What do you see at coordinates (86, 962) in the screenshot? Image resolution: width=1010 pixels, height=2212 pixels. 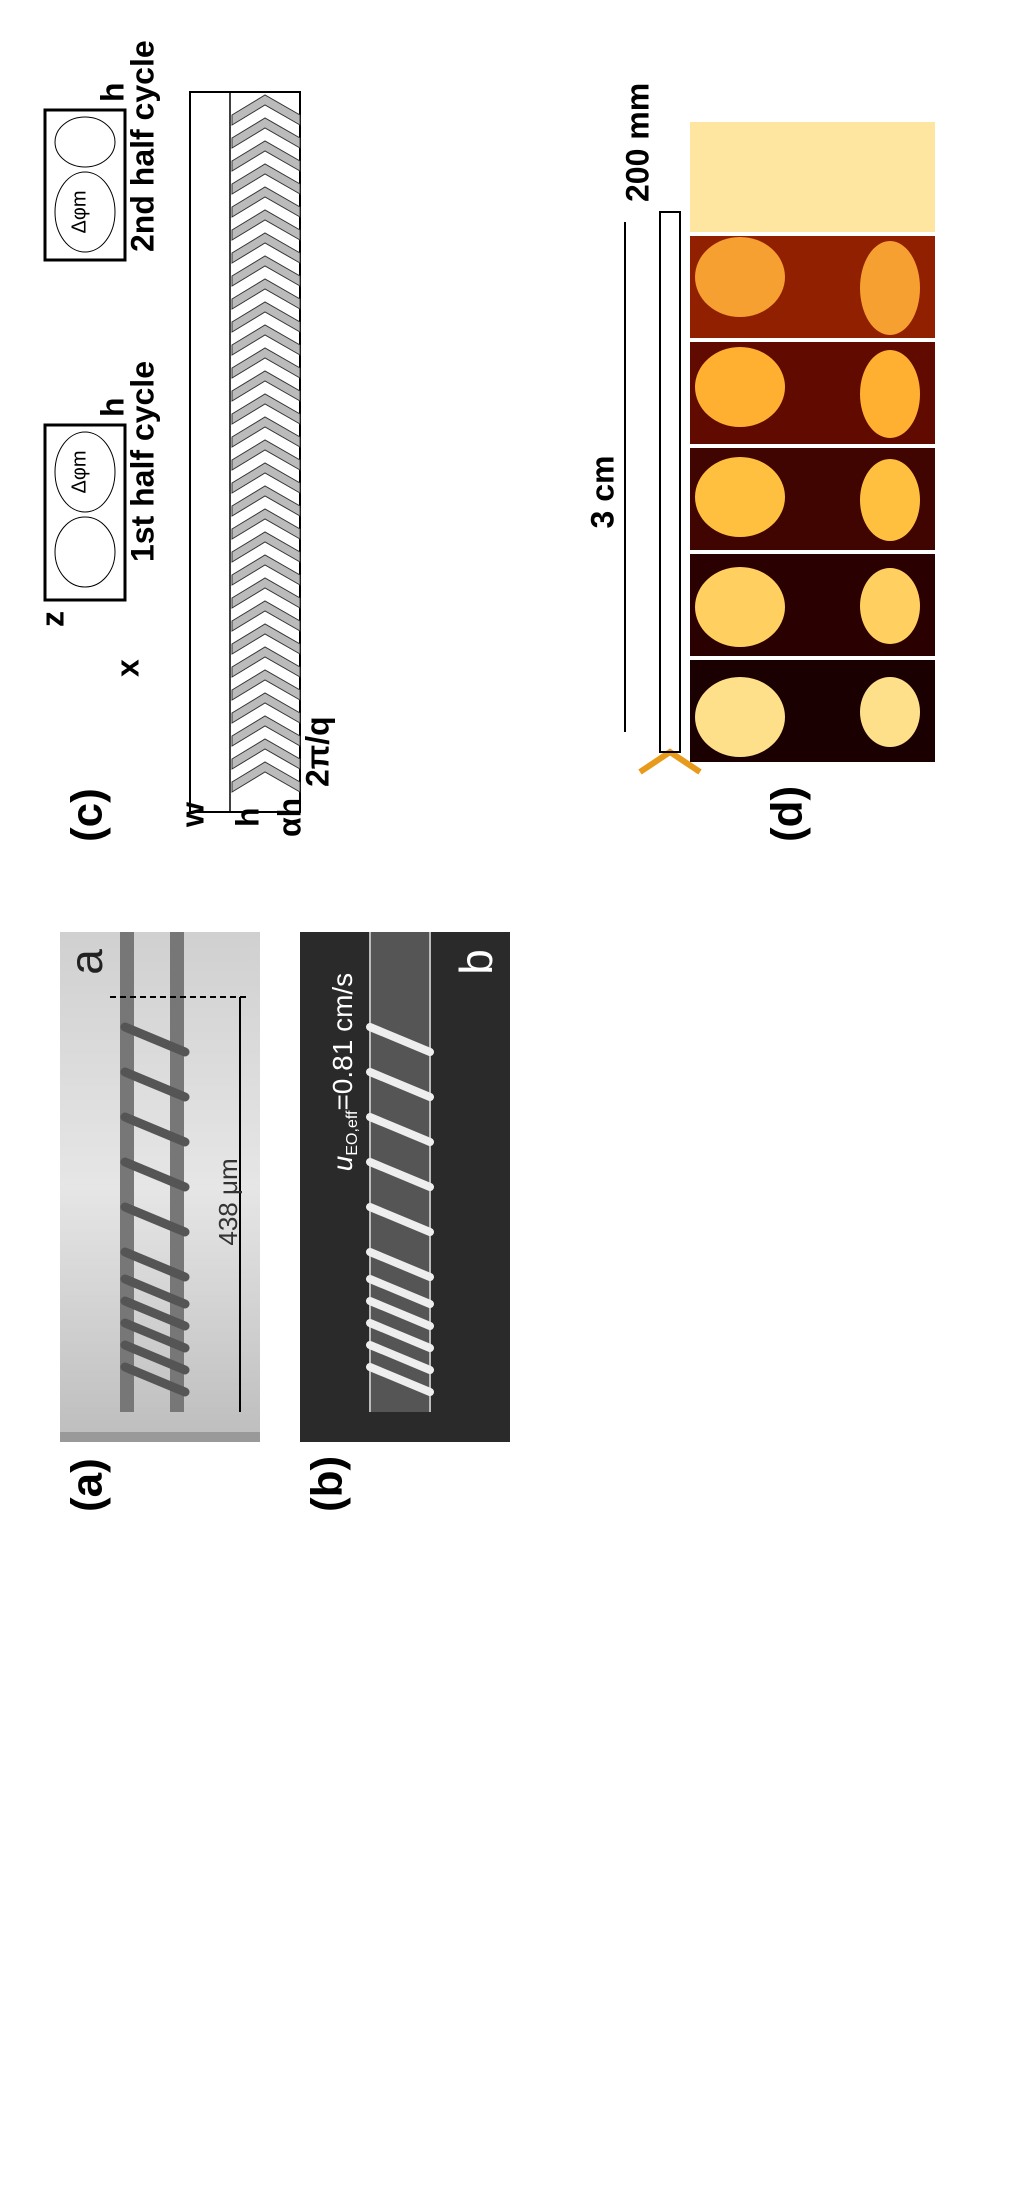 I see `panel-tag: a` at bounding box center [86, 962].